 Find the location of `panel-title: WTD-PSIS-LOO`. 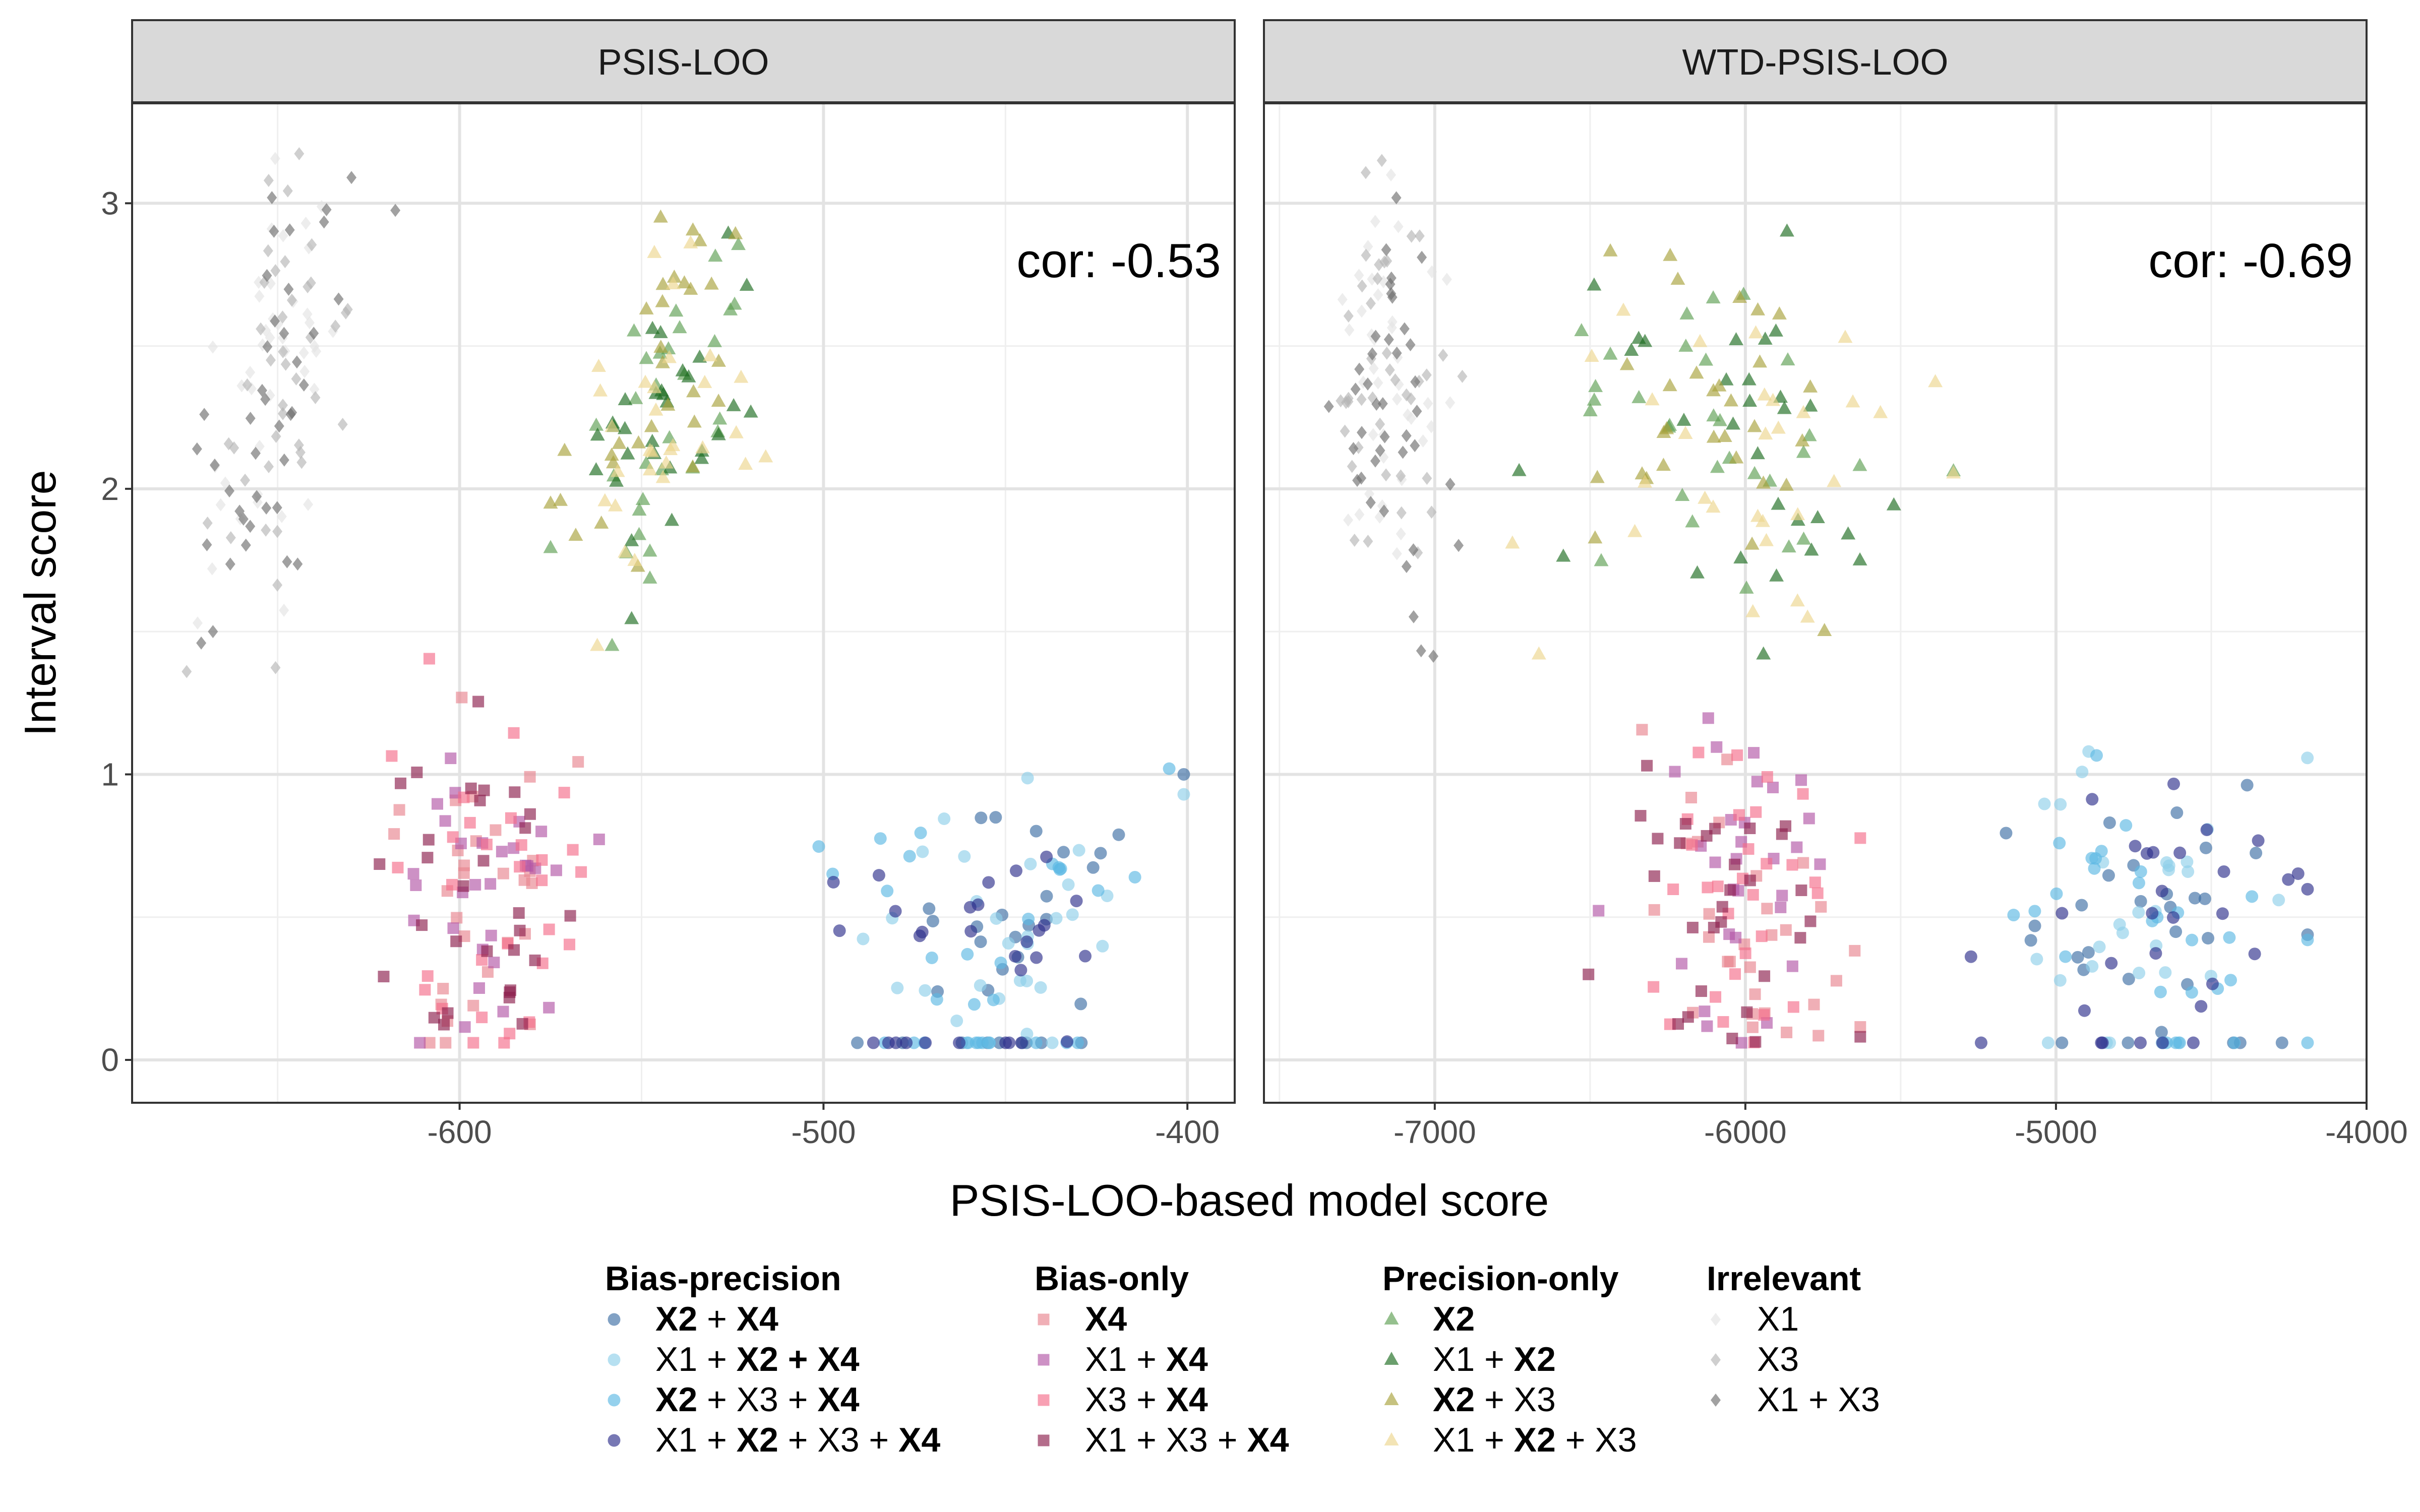

panel-title: WTD-PSIS-LOO is located at coordinates (1815, 62).